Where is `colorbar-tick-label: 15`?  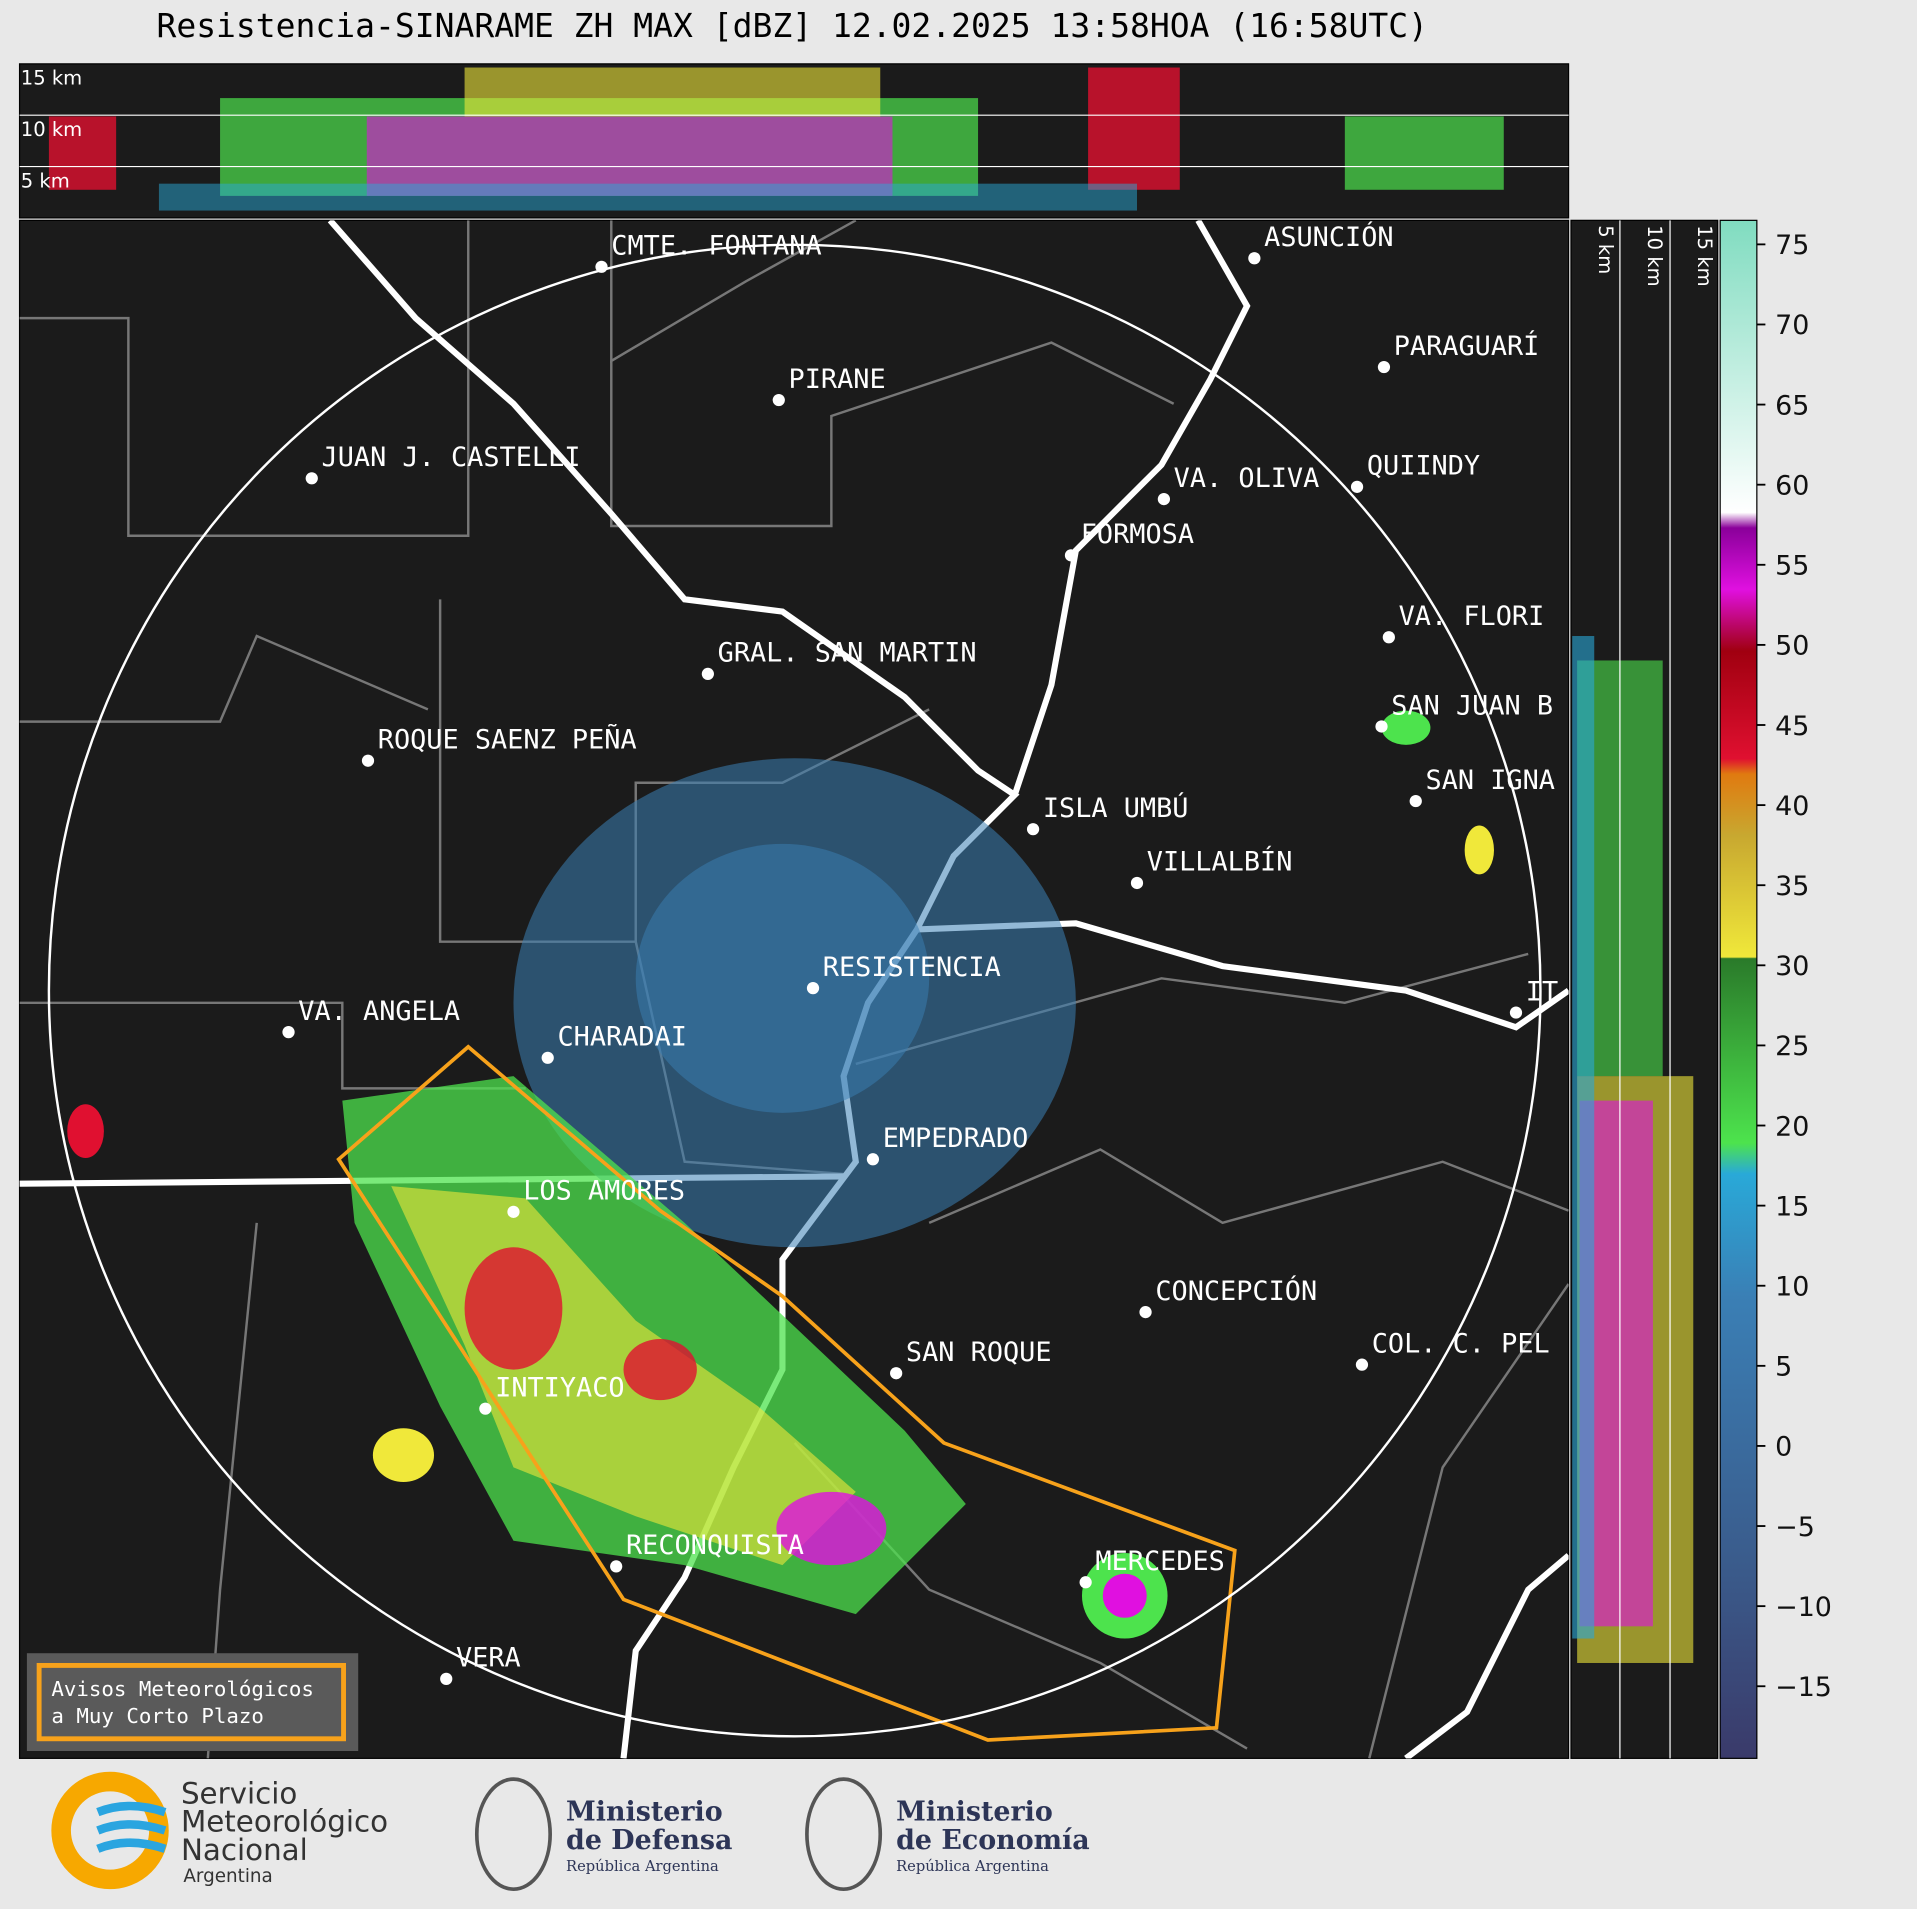
colorbar-tick-label: 15 is located at coordinates (1792, 1206).